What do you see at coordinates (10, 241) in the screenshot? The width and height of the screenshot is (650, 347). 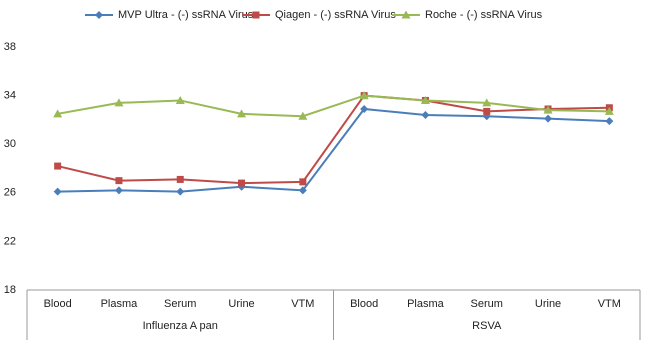 I see `y-tick-label: 22` at bounding box center [10, 241].